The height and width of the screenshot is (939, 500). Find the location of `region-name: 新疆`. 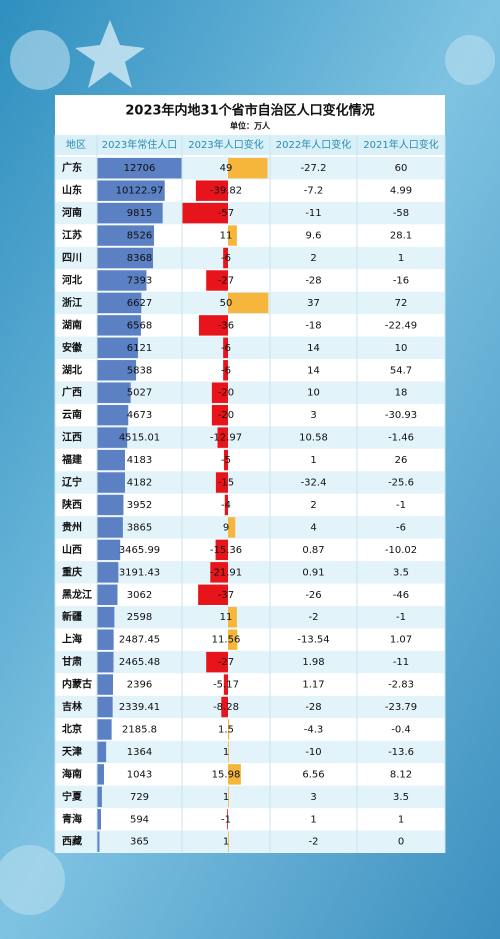

region-name: 新疆 is located at coordinates (72, 616).